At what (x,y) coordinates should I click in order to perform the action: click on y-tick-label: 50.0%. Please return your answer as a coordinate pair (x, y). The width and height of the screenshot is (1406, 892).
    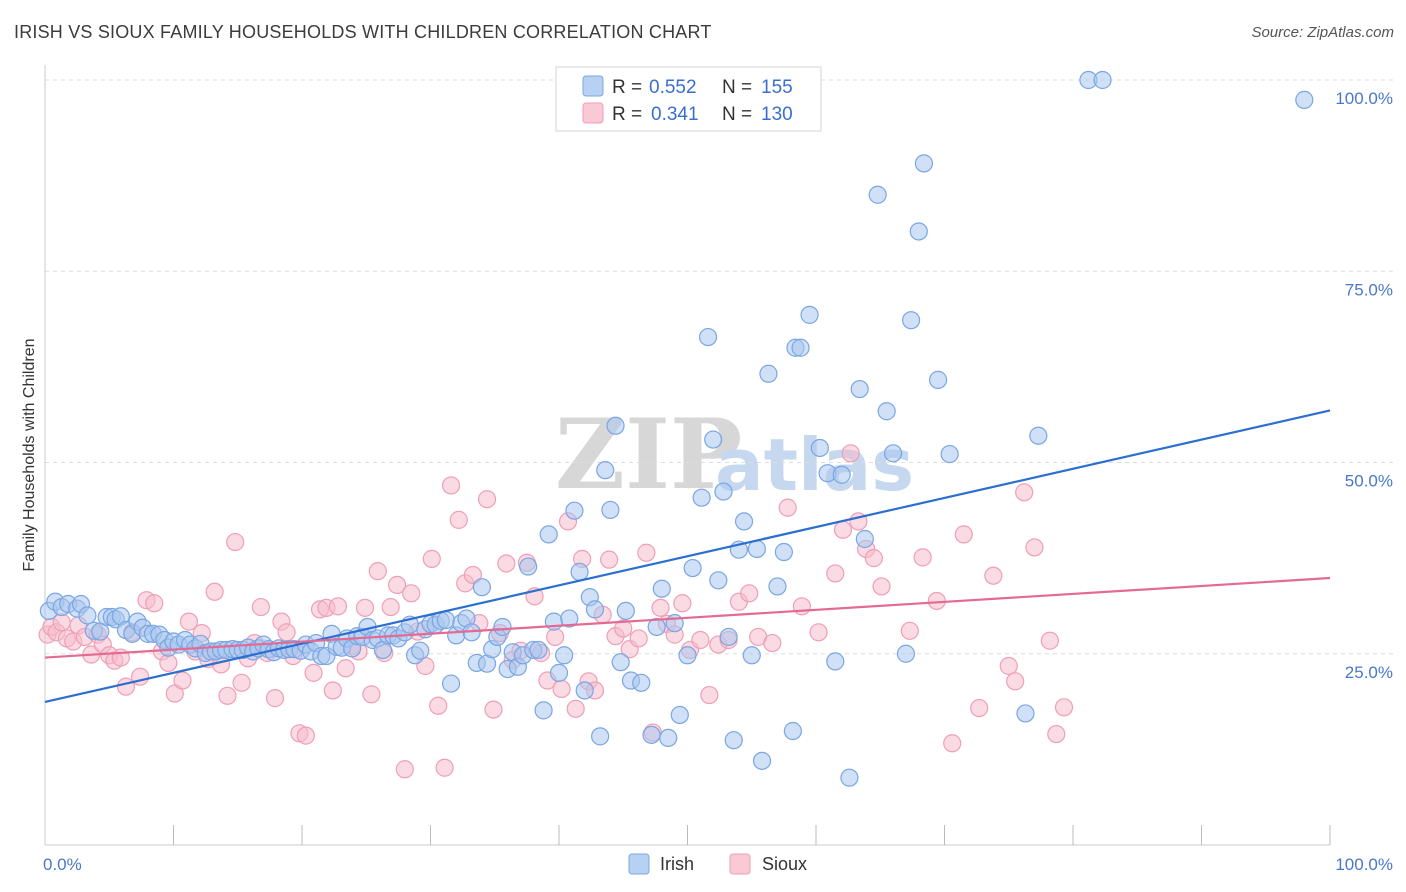
    Looking at the image, I should click on (1369, 481).